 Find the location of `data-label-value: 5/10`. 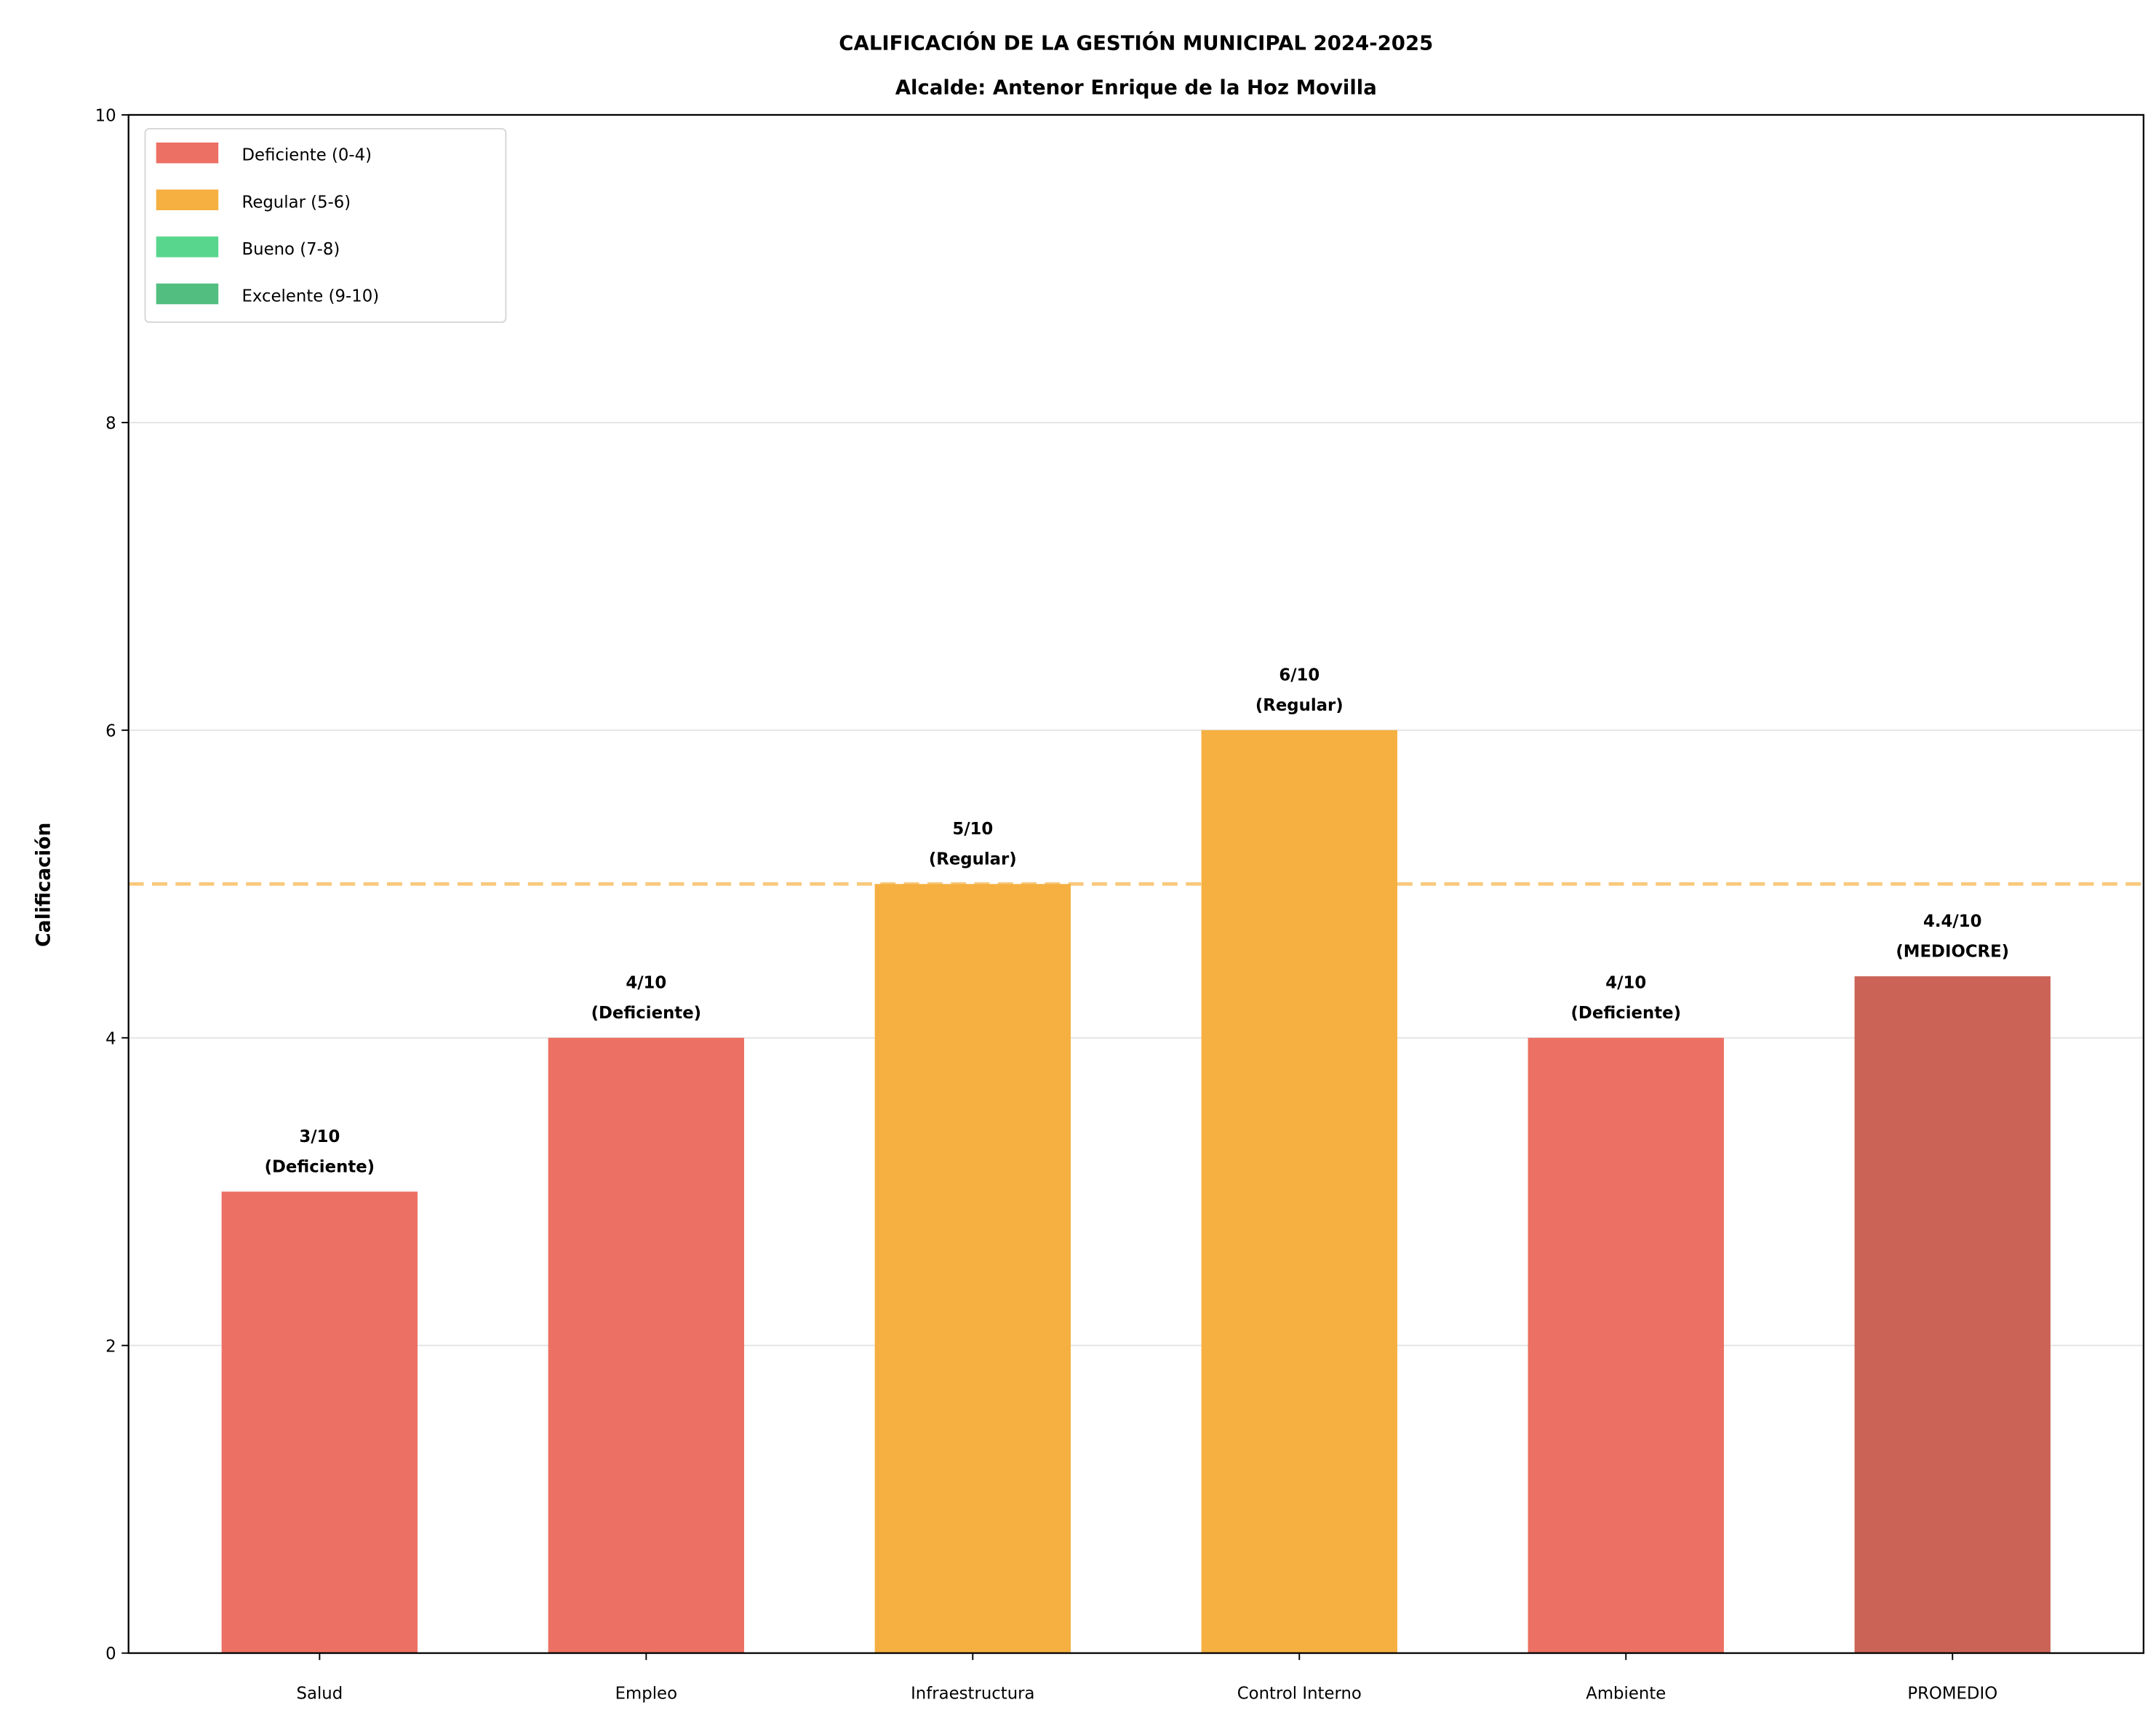

data-label-value: 5/10 is located at coordinates (972, 830).